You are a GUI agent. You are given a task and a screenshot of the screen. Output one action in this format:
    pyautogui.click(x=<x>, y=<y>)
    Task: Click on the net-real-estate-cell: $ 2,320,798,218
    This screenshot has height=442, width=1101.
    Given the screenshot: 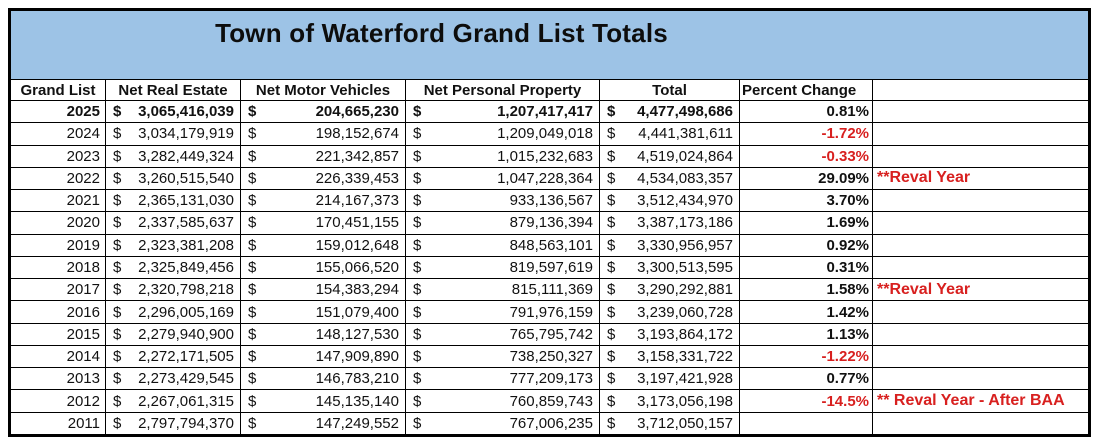 What is the action you would take?
    pyautogui.click(x=172, y=290)
    